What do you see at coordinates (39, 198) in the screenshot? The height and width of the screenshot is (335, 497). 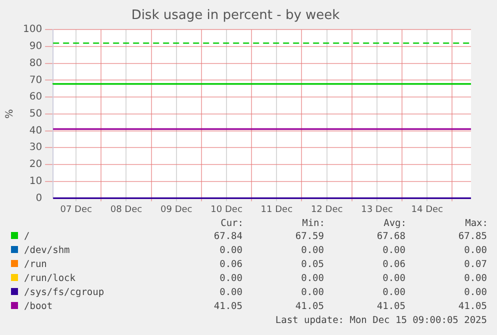 I see `y-tick-label: 0` at bounding box center [39, 198].